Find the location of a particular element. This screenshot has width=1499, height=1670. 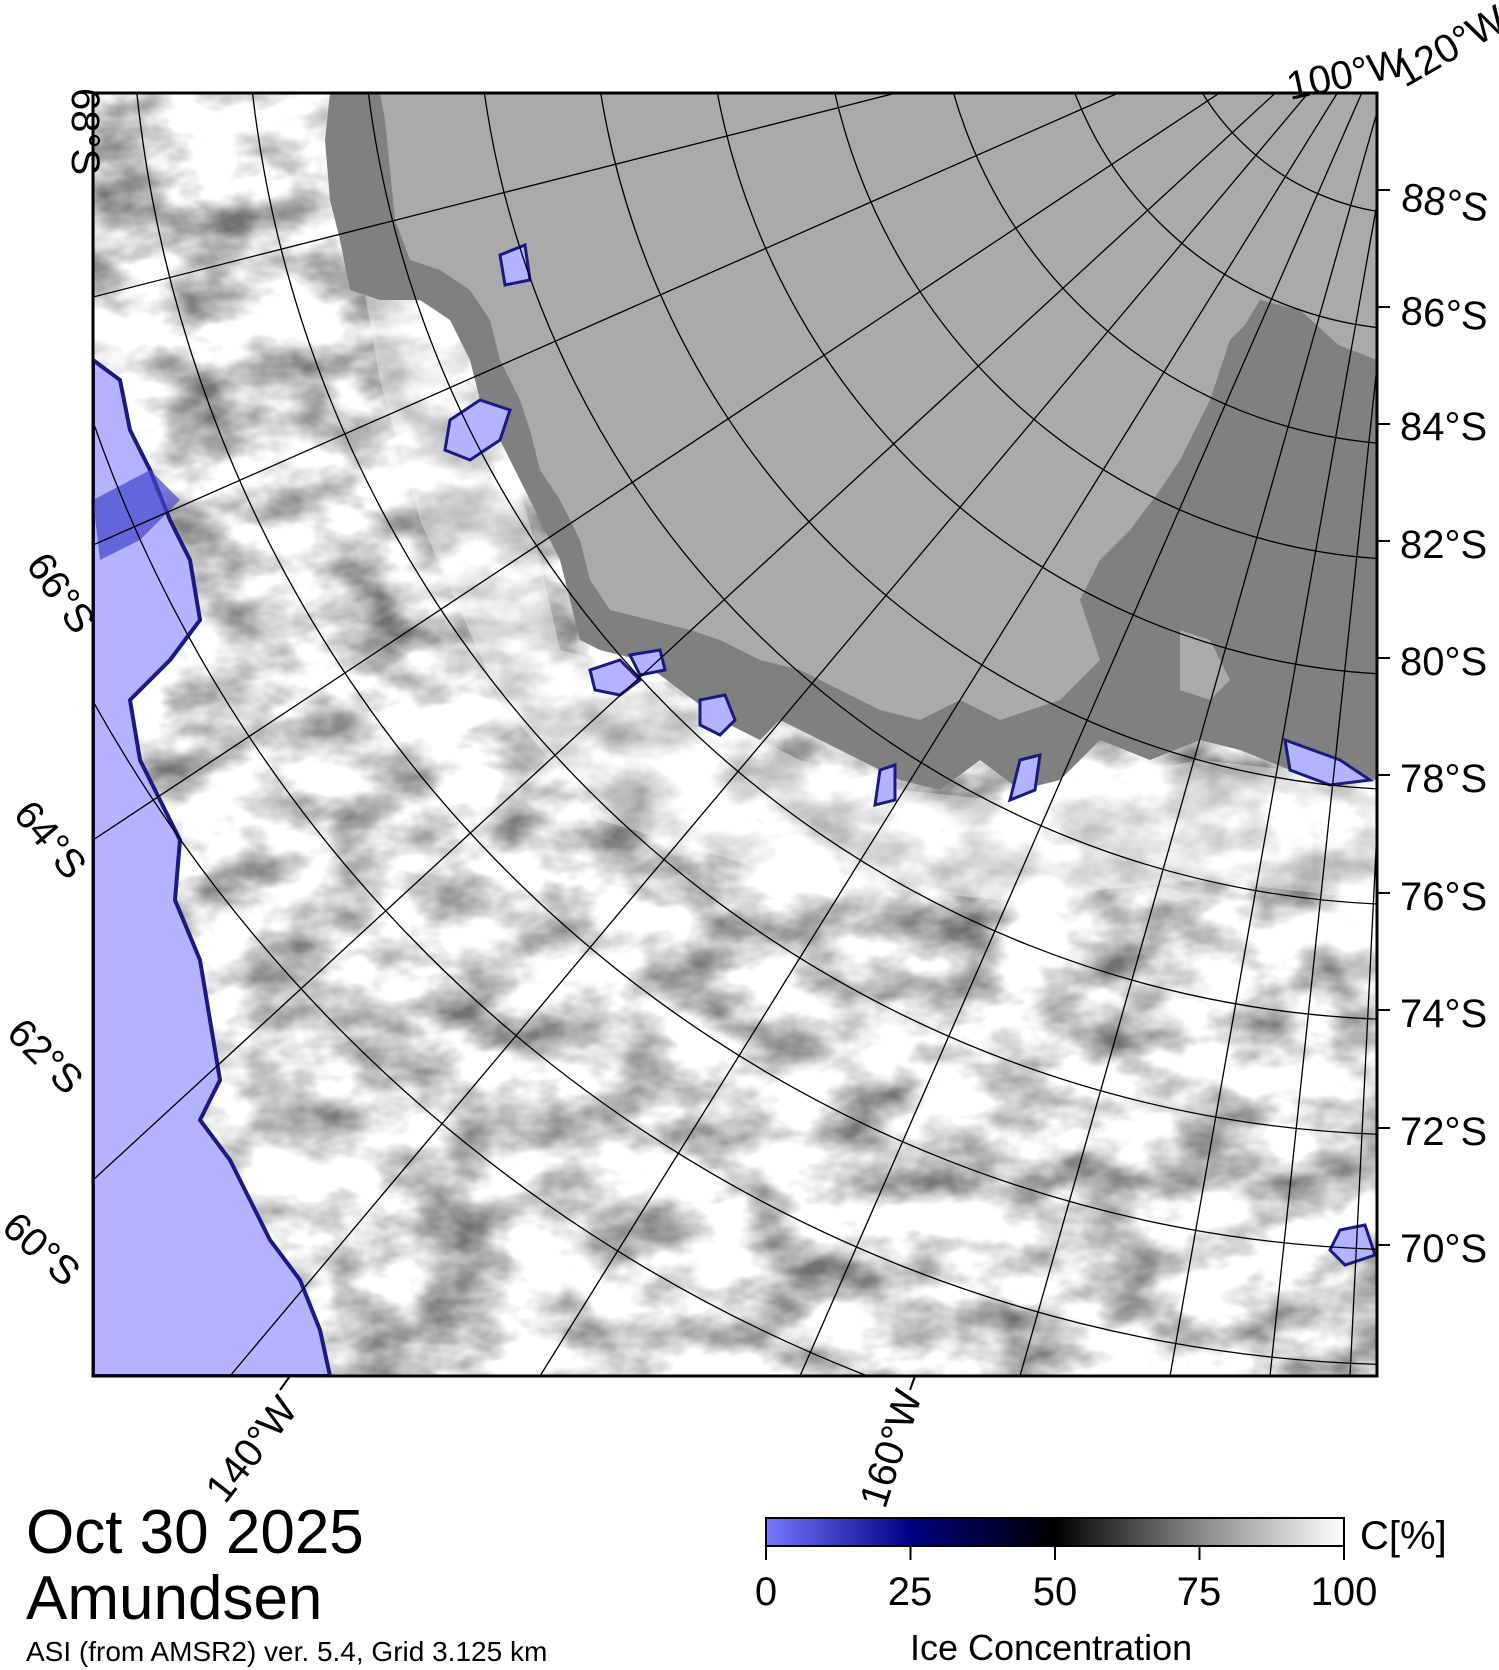

lat-label: 74°S is located at coordinates (1443, 1014).